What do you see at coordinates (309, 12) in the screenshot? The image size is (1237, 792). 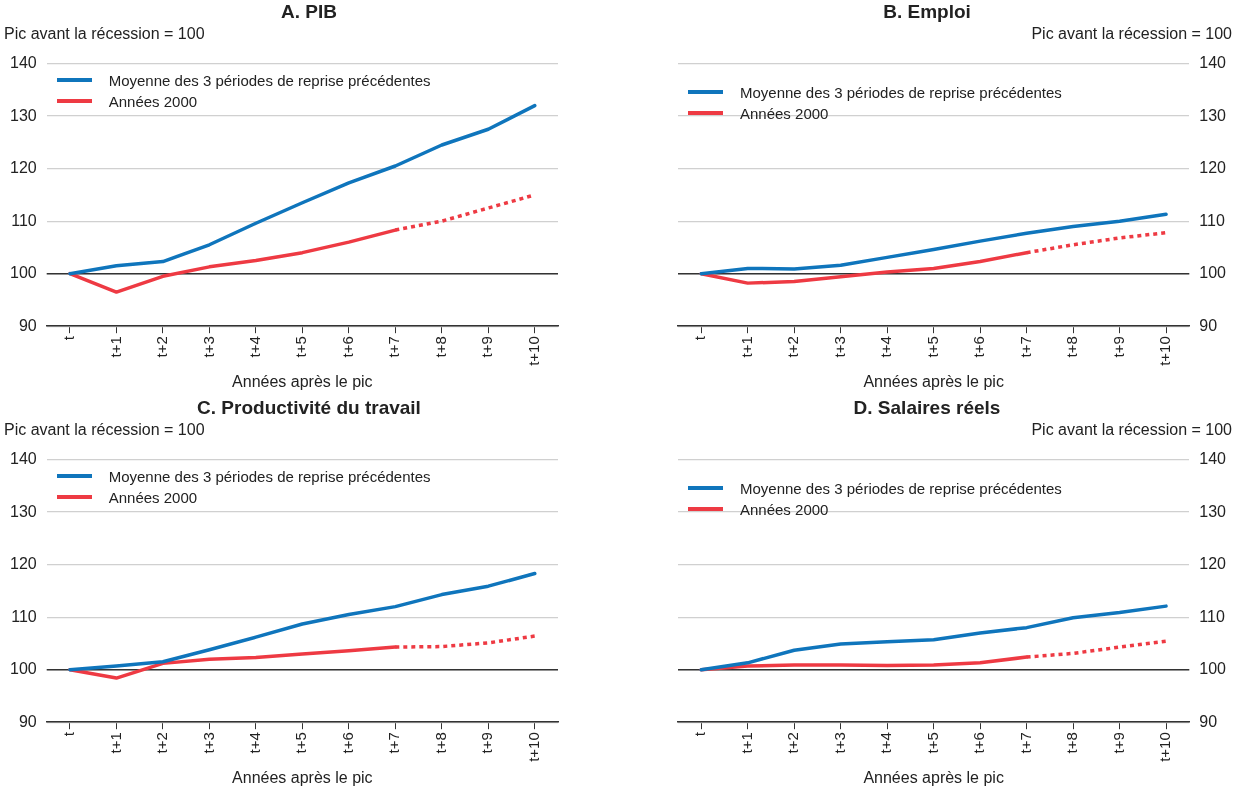 I see `chart-title: A. PIB` at bounding box center [309, 12].